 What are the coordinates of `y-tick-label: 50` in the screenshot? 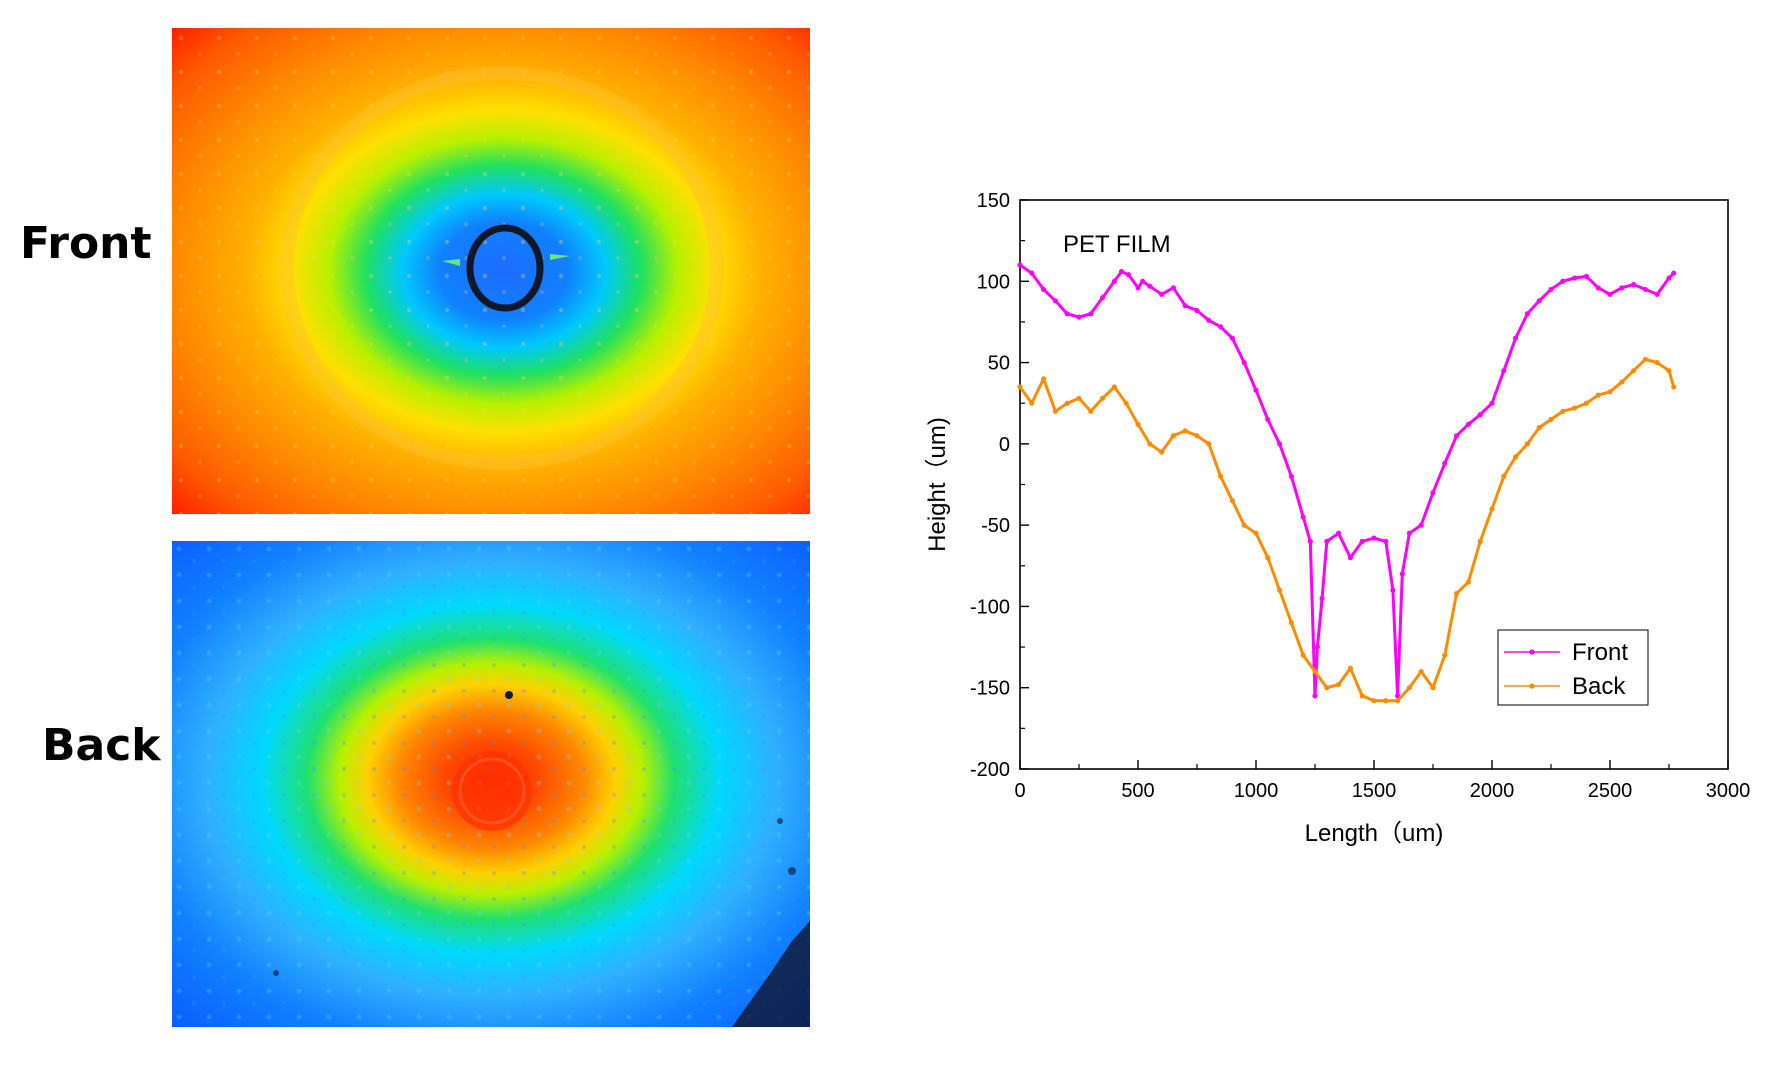 It's located at (999, 364).